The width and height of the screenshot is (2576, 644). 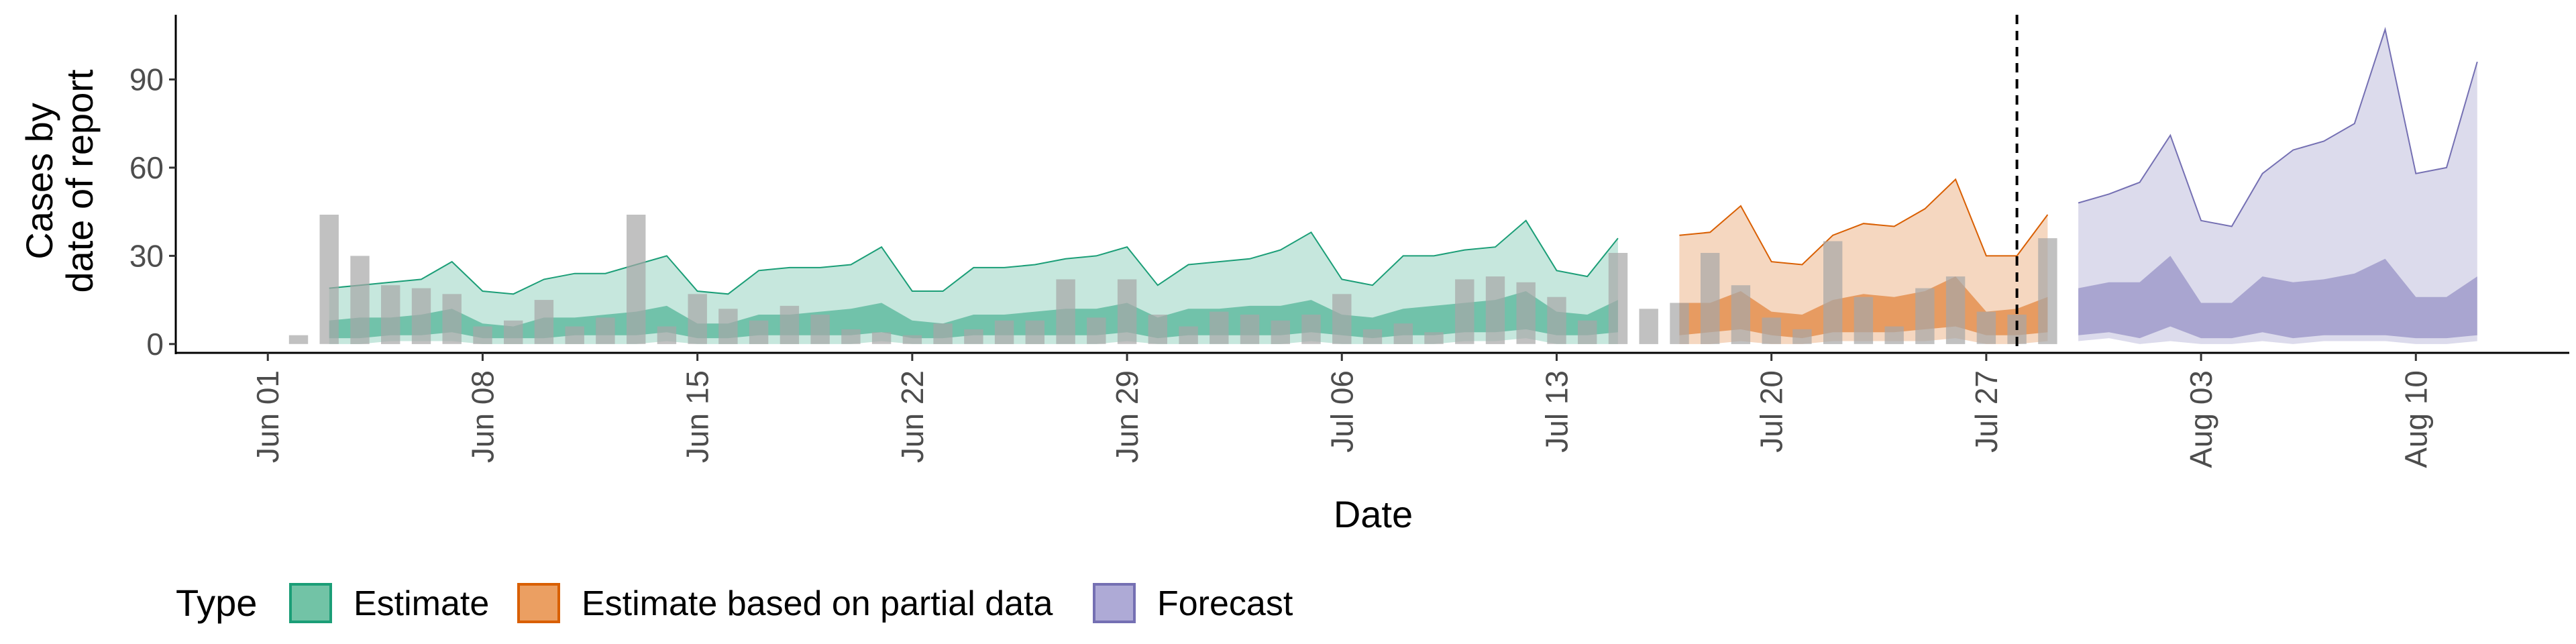 I want to click on legend-label-estimate: Estimate, so click(x=421, y=603).